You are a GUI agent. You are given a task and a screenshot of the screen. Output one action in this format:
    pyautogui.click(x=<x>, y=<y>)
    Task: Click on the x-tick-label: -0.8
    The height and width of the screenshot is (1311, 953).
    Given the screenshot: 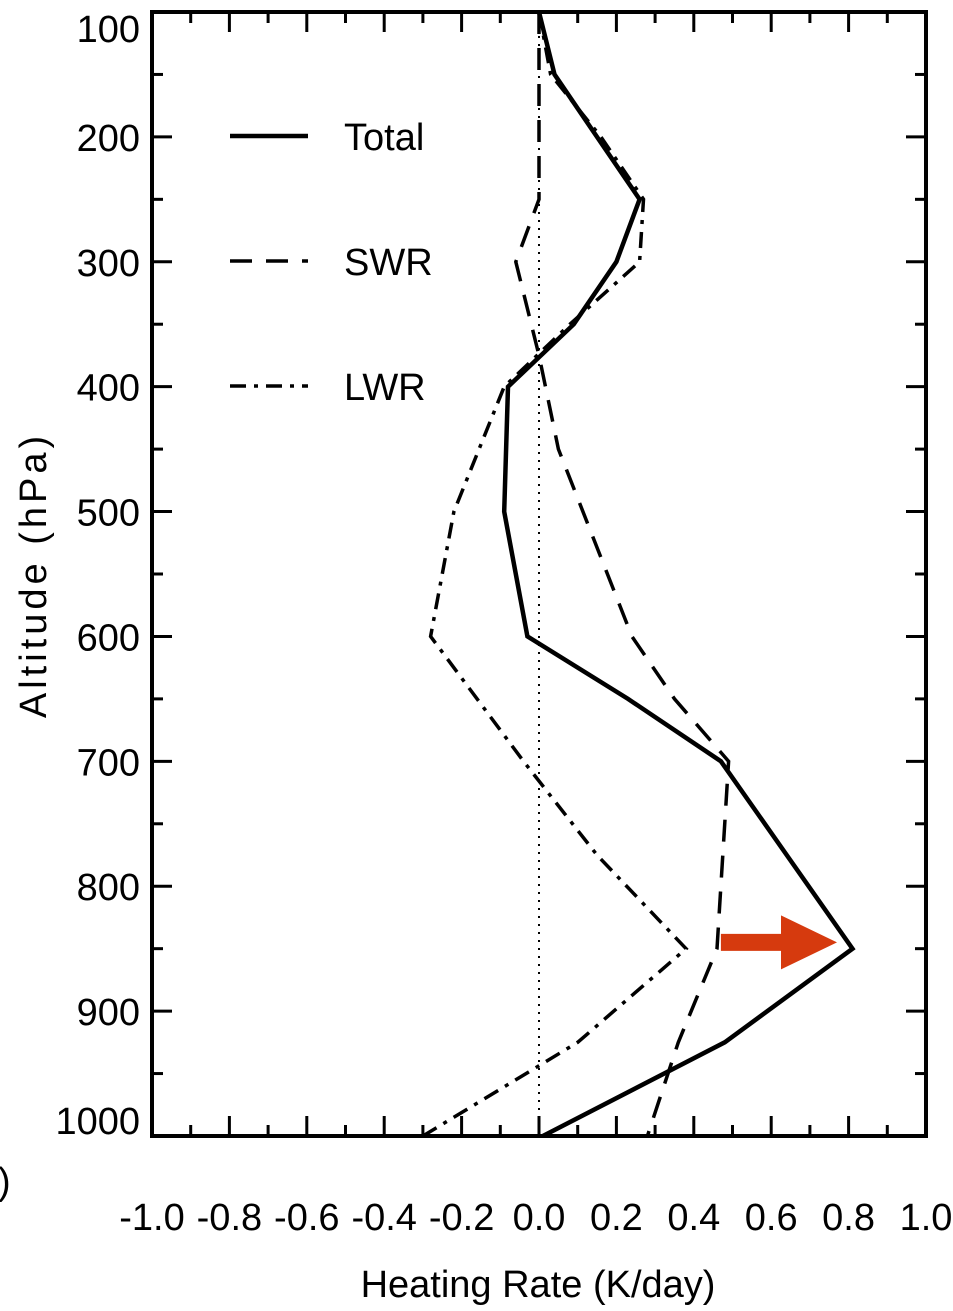 What is the action you would take?
    pyautogui.click(x=229, y=1218)
    